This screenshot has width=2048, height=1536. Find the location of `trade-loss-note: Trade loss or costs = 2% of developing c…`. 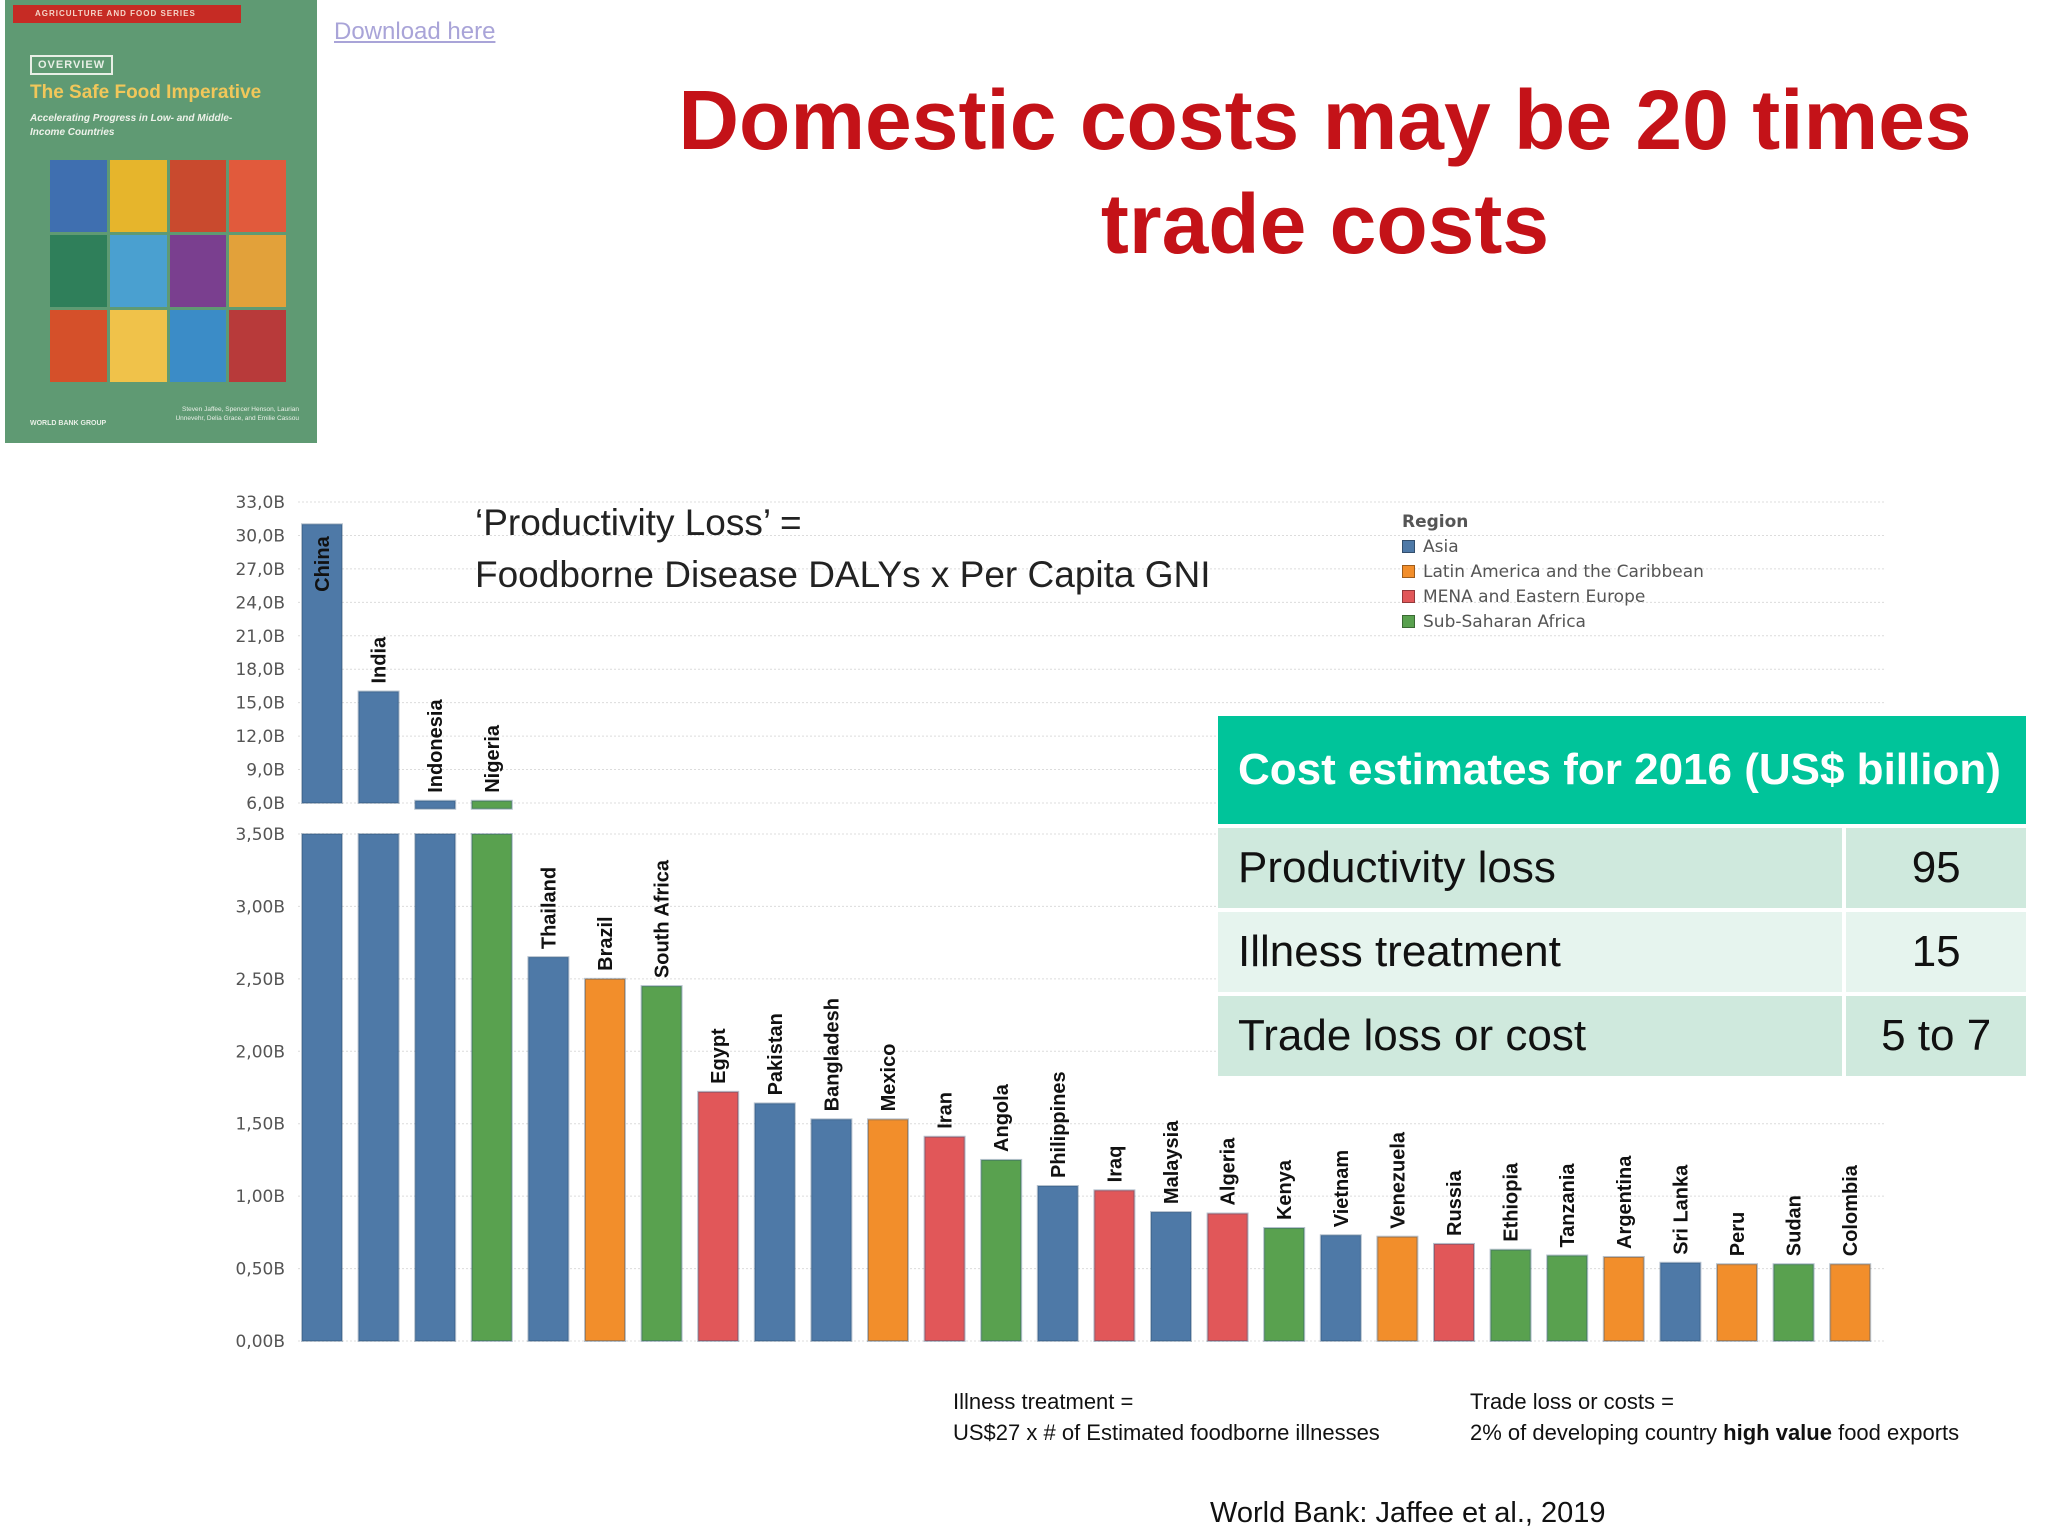

trade-loss-note: Trade loss or costs = 2% of developing c… is located at coordinates (1714, 1417).